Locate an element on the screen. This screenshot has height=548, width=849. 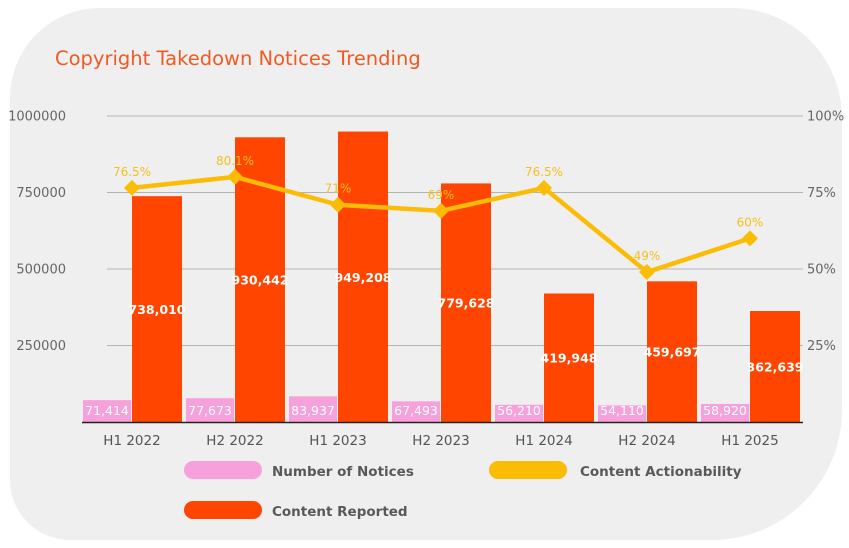
bar-label-reported: 779,628 is located at coordinates (466, 303).